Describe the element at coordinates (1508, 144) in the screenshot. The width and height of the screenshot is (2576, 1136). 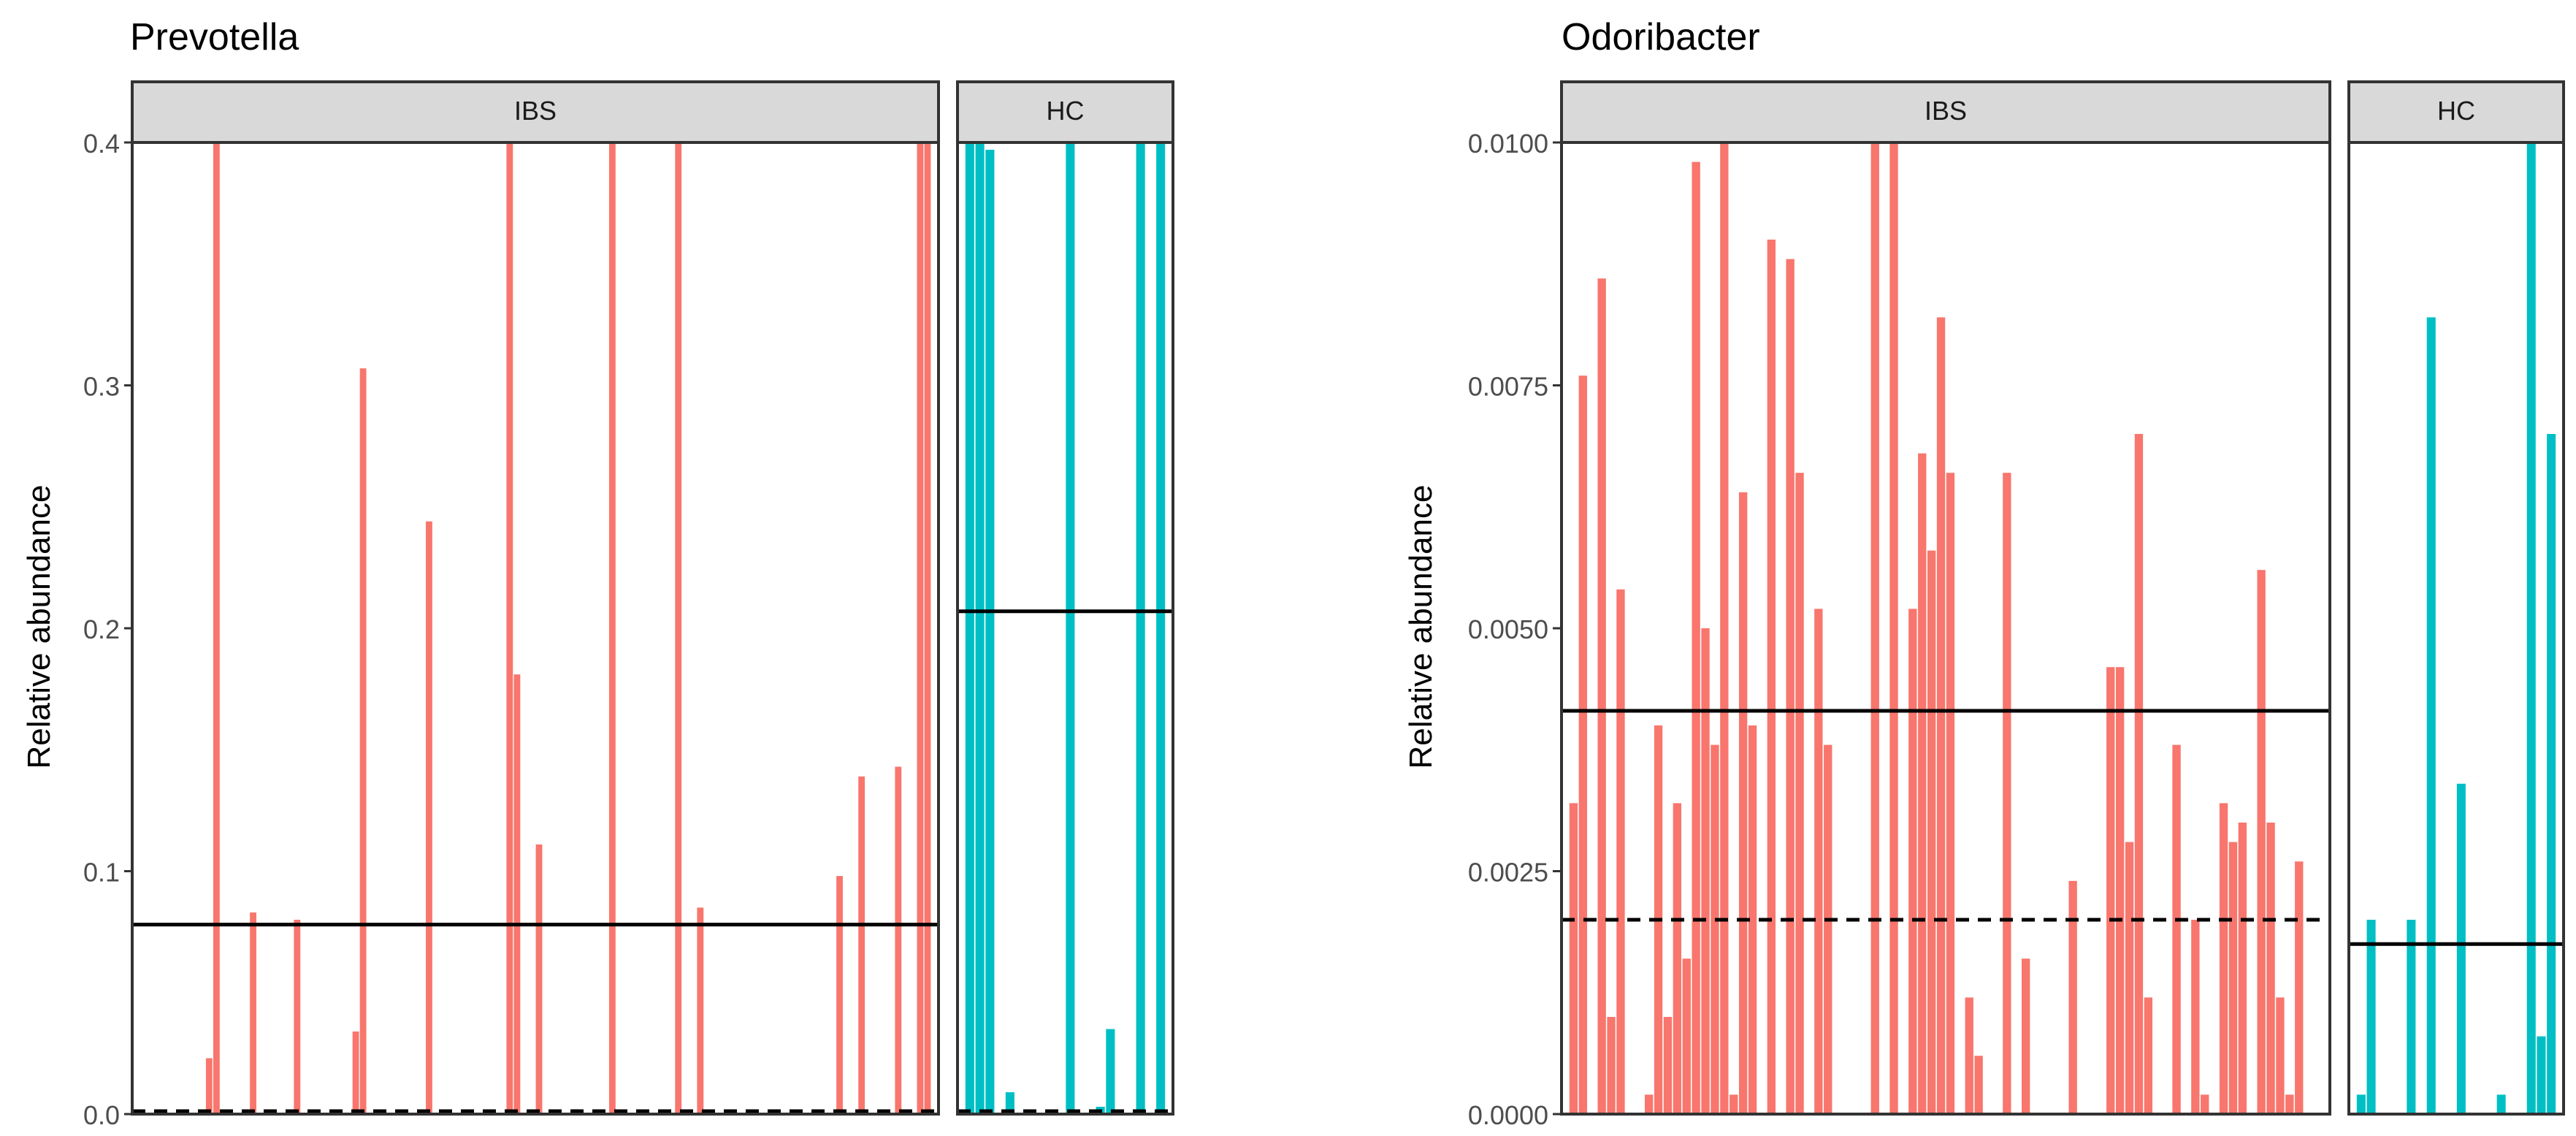
I see `y-tick-label: 0.0100` at that location.